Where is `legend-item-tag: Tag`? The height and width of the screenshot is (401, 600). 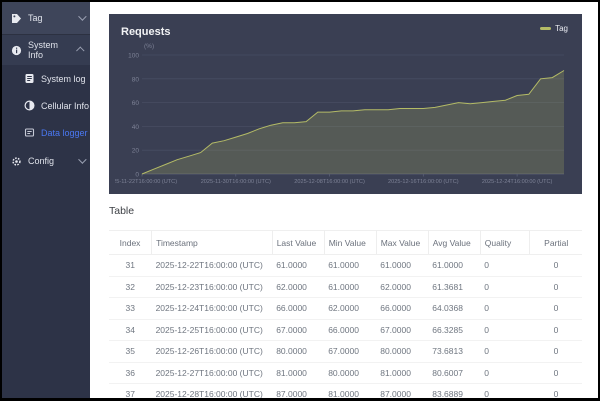
legend-item-tag: Tag is located at coordinates (554, 28).